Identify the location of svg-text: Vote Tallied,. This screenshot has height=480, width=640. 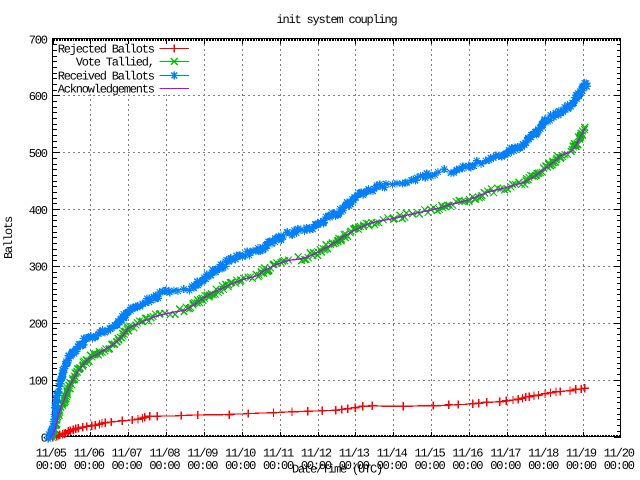
(115, 63).